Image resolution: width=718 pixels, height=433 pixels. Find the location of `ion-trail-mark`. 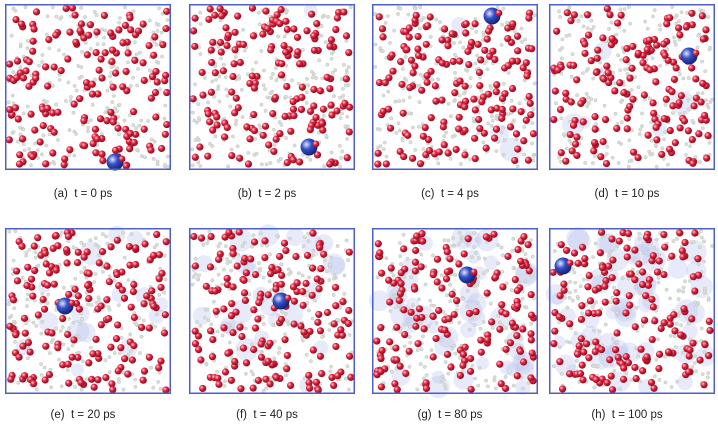

ion-trail-mark is located at coordinates (48, 321).